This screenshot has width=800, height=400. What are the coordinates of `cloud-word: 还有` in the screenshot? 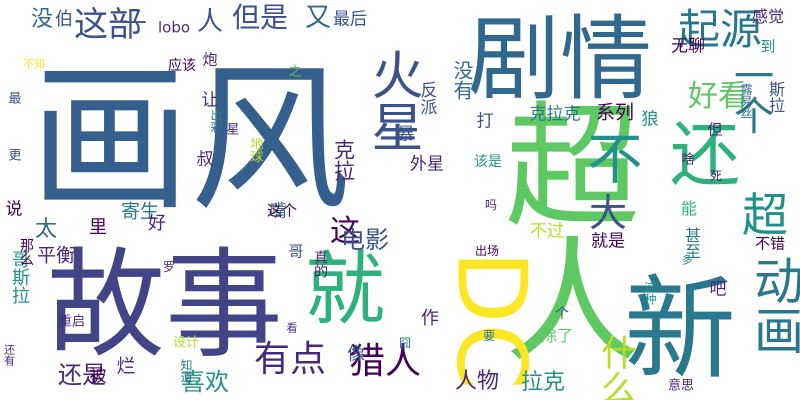 It's located at (9, 355).